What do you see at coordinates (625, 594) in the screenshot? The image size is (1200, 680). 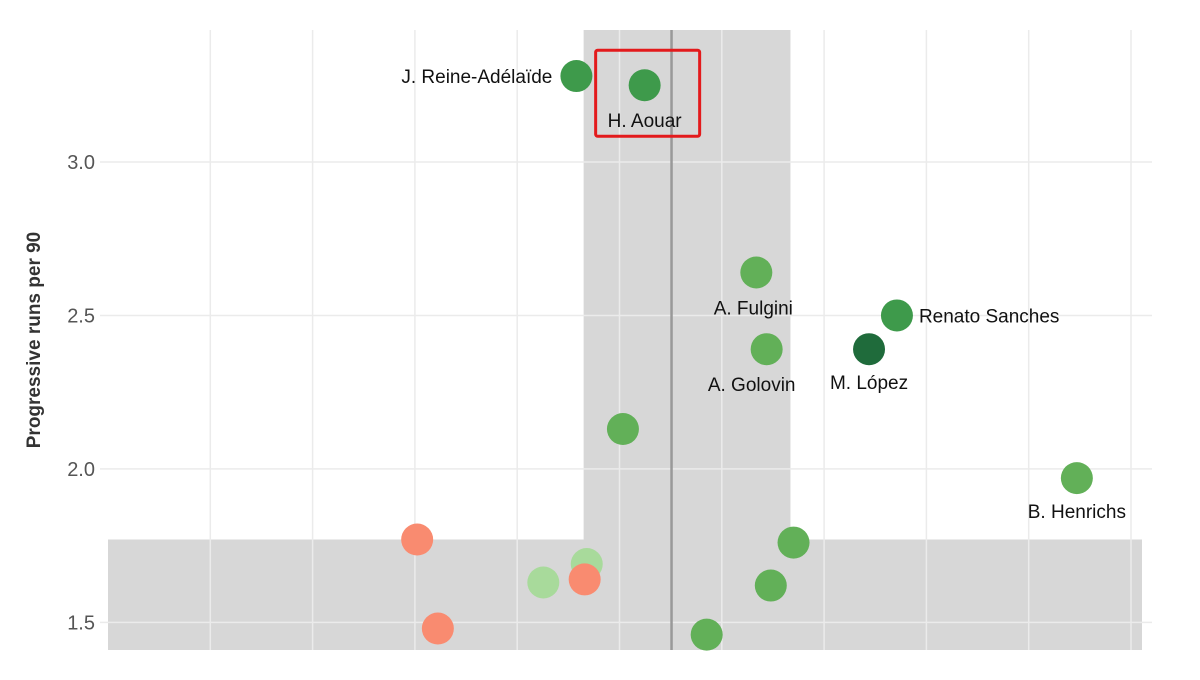 I see `horizontal-band` at bounding box center [625, 594].